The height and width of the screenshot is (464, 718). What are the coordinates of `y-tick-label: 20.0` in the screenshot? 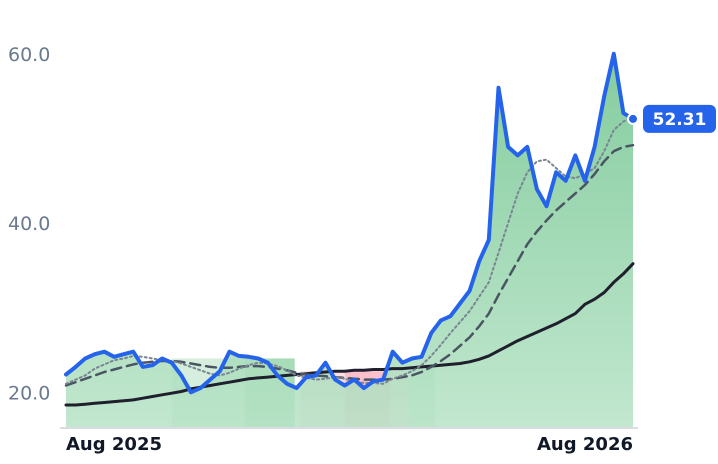 It's located at (29, 393).